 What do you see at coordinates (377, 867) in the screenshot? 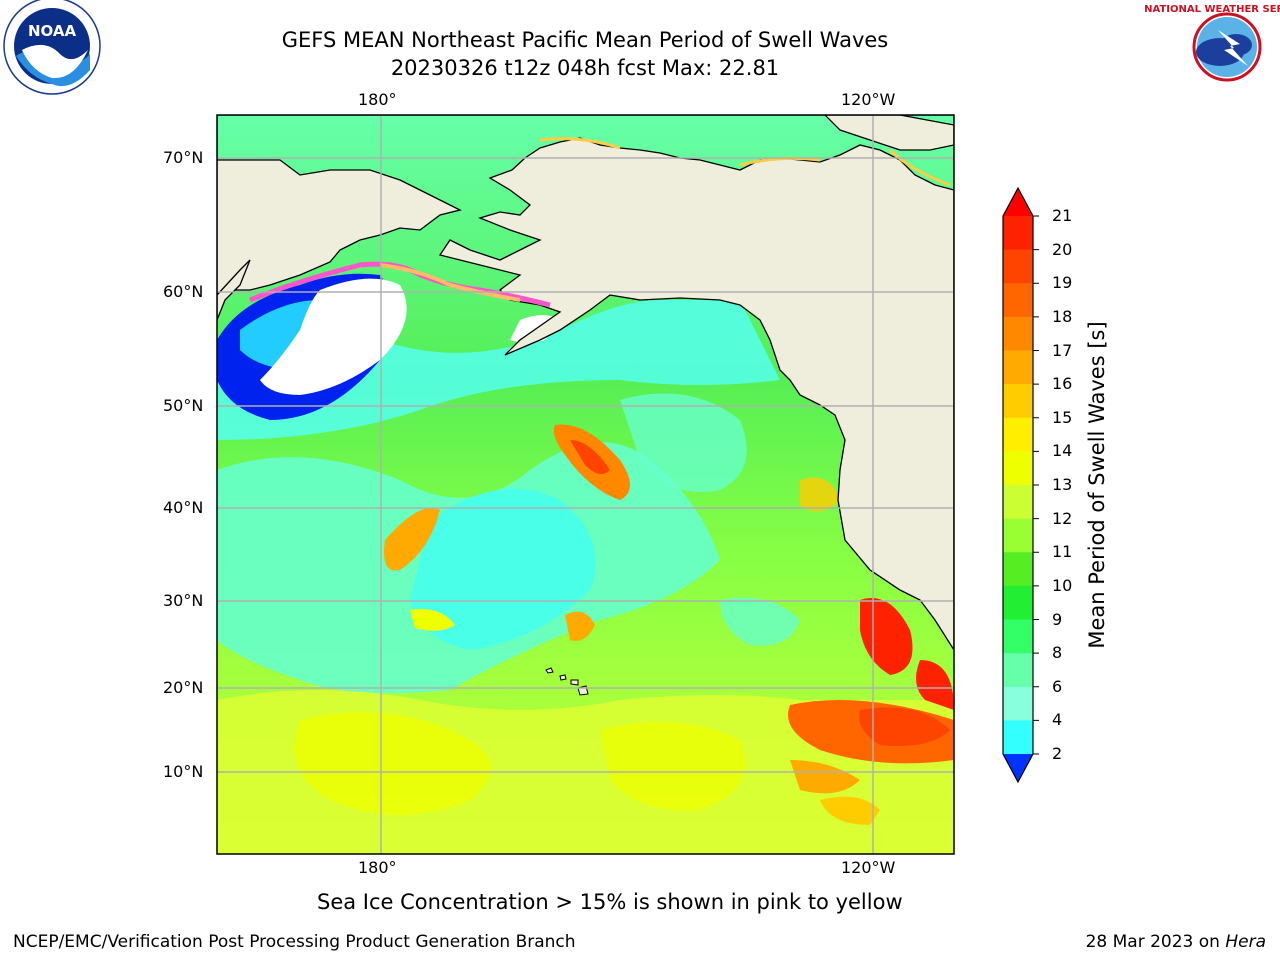
I see `bottom-lon-label-180: 180°` at bounding box center [377, 867].